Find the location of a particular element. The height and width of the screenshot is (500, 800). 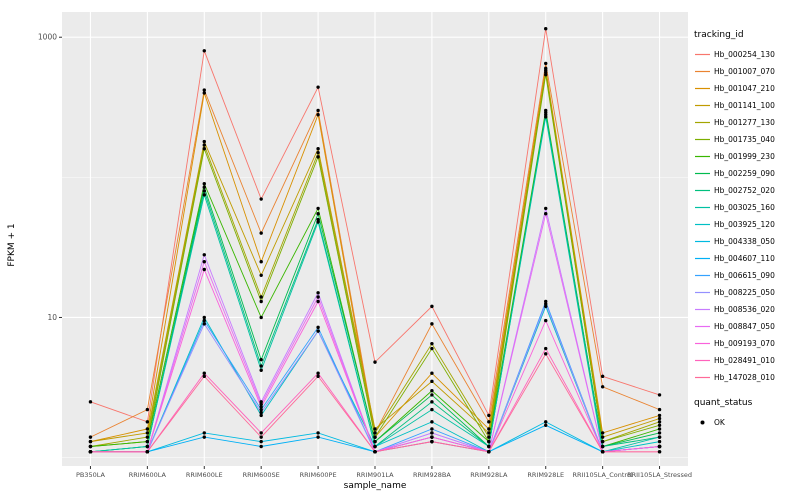

legend-item-label: Hb_009193_070 is located at coordinates (744, 343).